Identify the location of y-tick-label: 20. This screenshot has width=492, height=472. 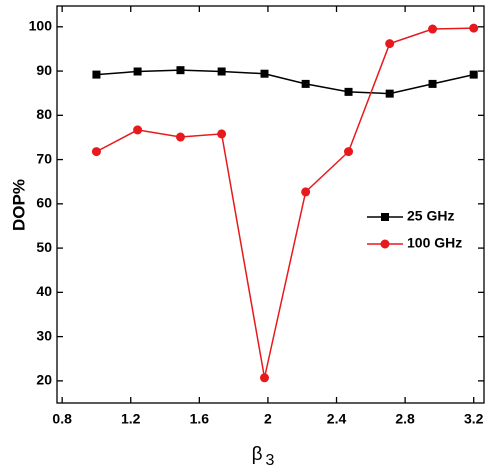
(44, 380).